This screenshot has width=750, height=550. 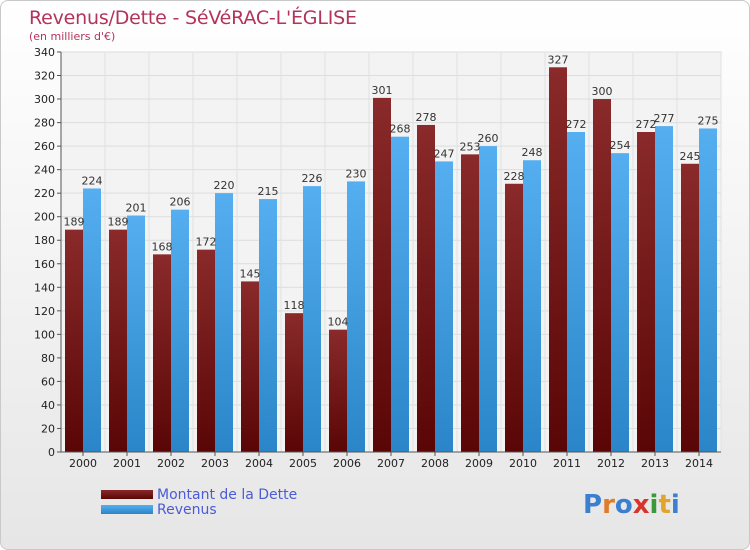 I want to click on bar-debt-2007, so click(x=382, y=274).